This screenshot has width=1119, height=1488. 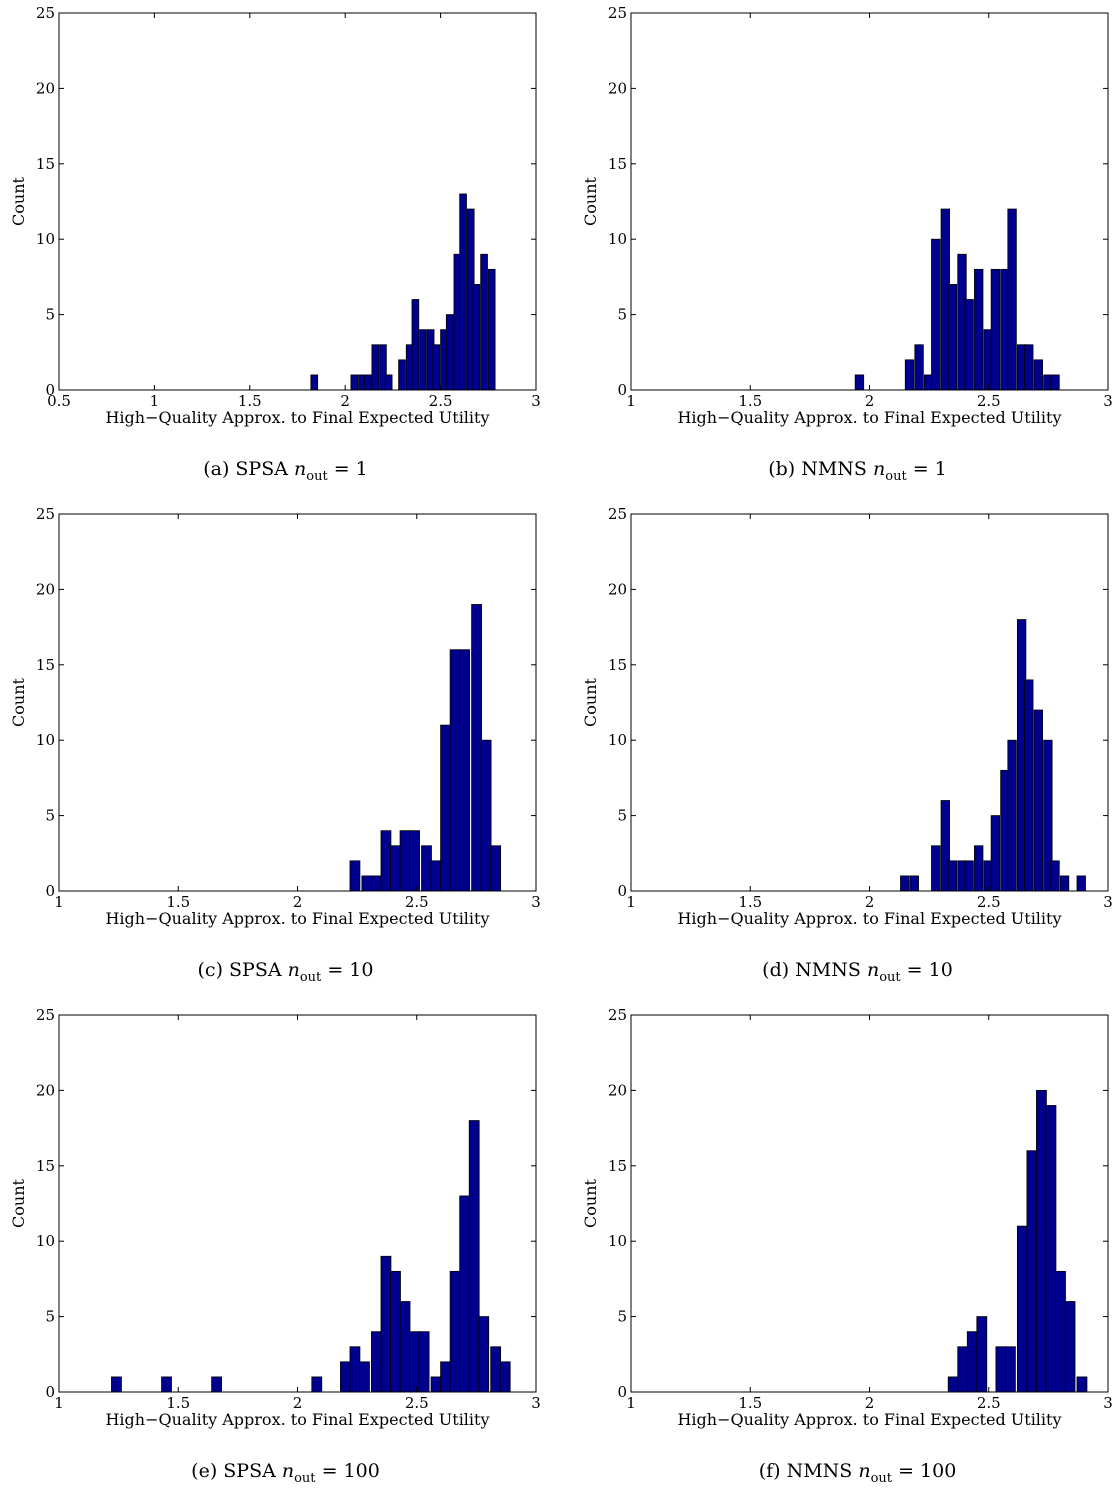 I want to click on y-tick-label: 25, so click(x=45, y=1015).